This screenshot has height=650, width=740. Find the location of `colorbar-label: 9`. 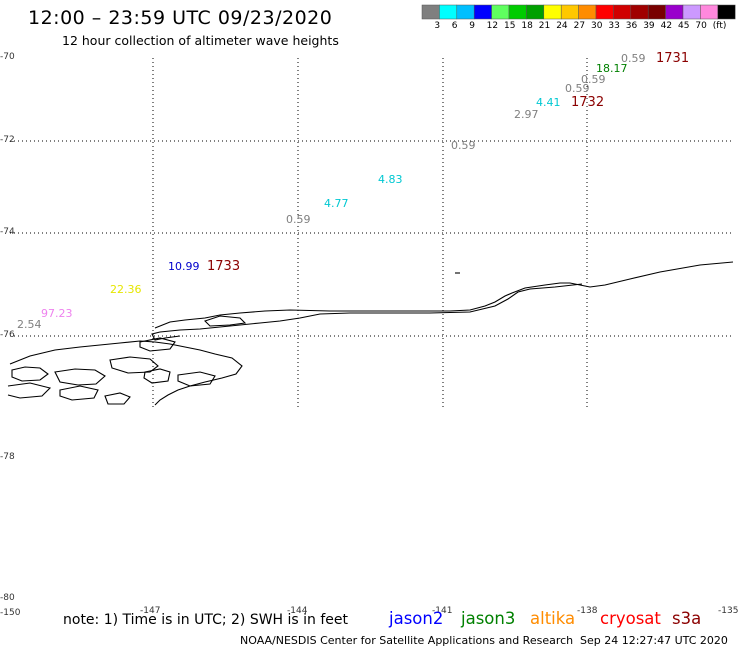

colorbar-label: 9 is located at coordinates (472, 26).